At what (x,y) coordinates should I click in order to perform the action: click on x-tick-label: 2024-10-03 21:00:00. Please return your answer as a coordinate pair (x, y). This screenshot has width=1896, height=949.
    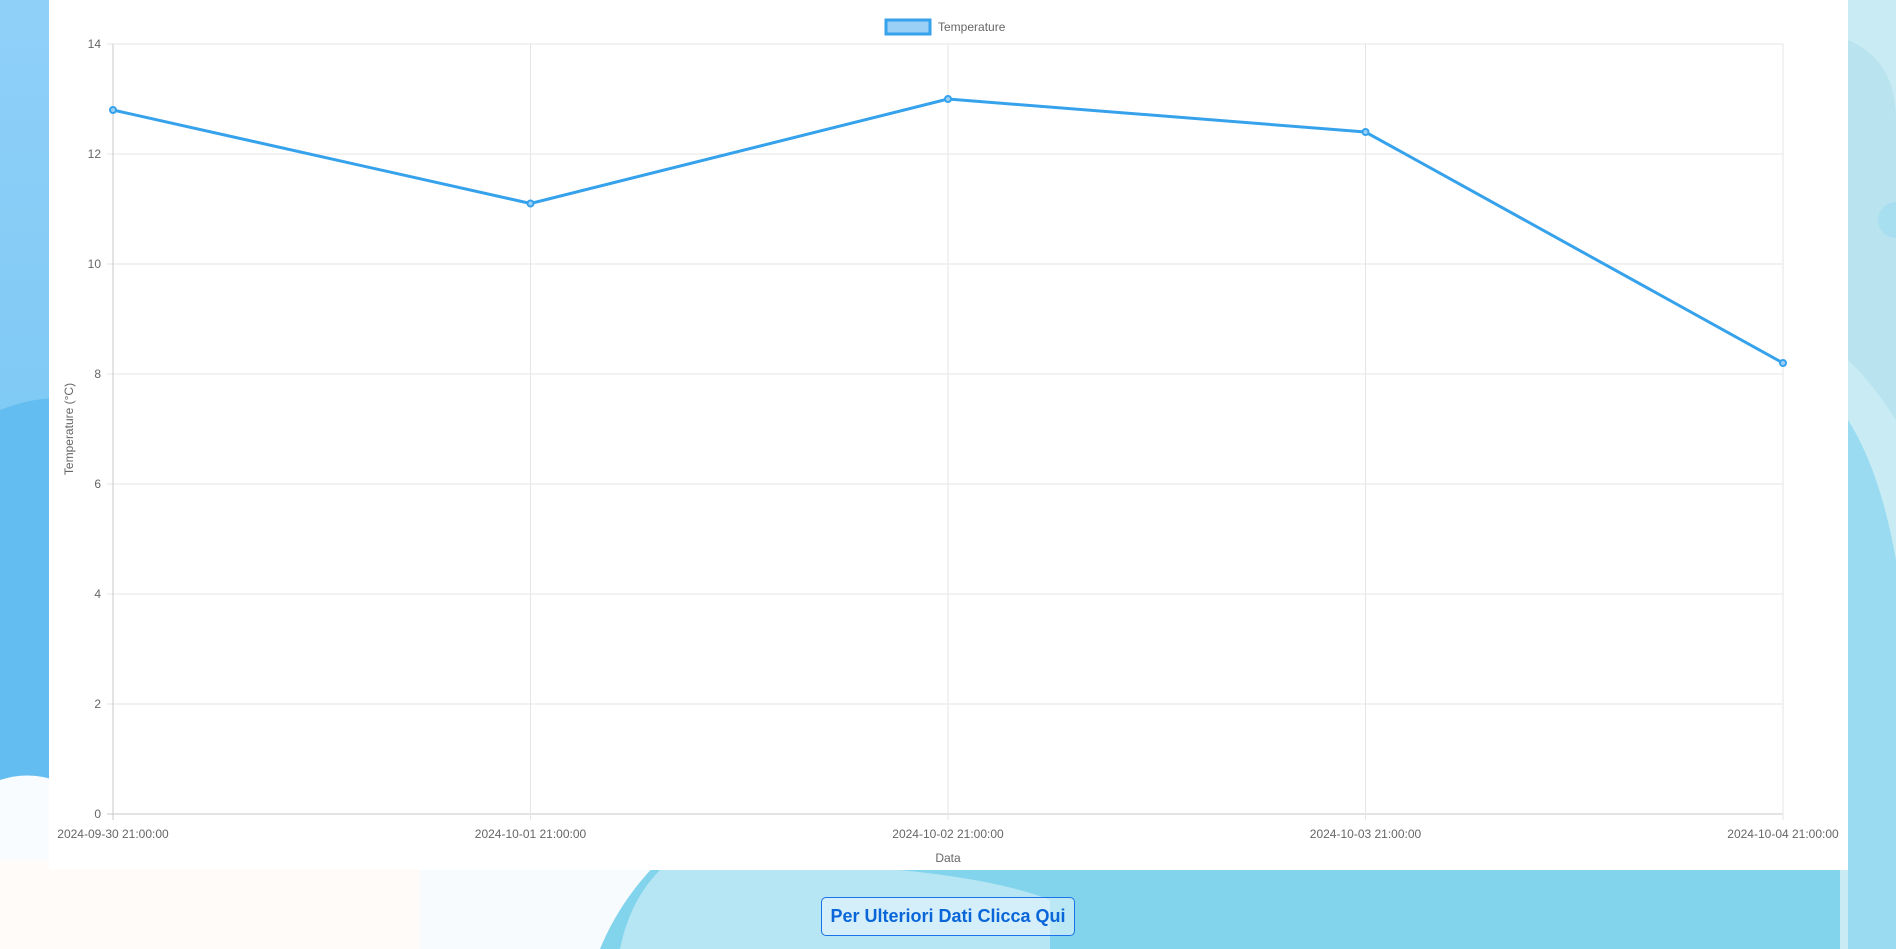
    Looking at the image, I should click on (1366, 834).